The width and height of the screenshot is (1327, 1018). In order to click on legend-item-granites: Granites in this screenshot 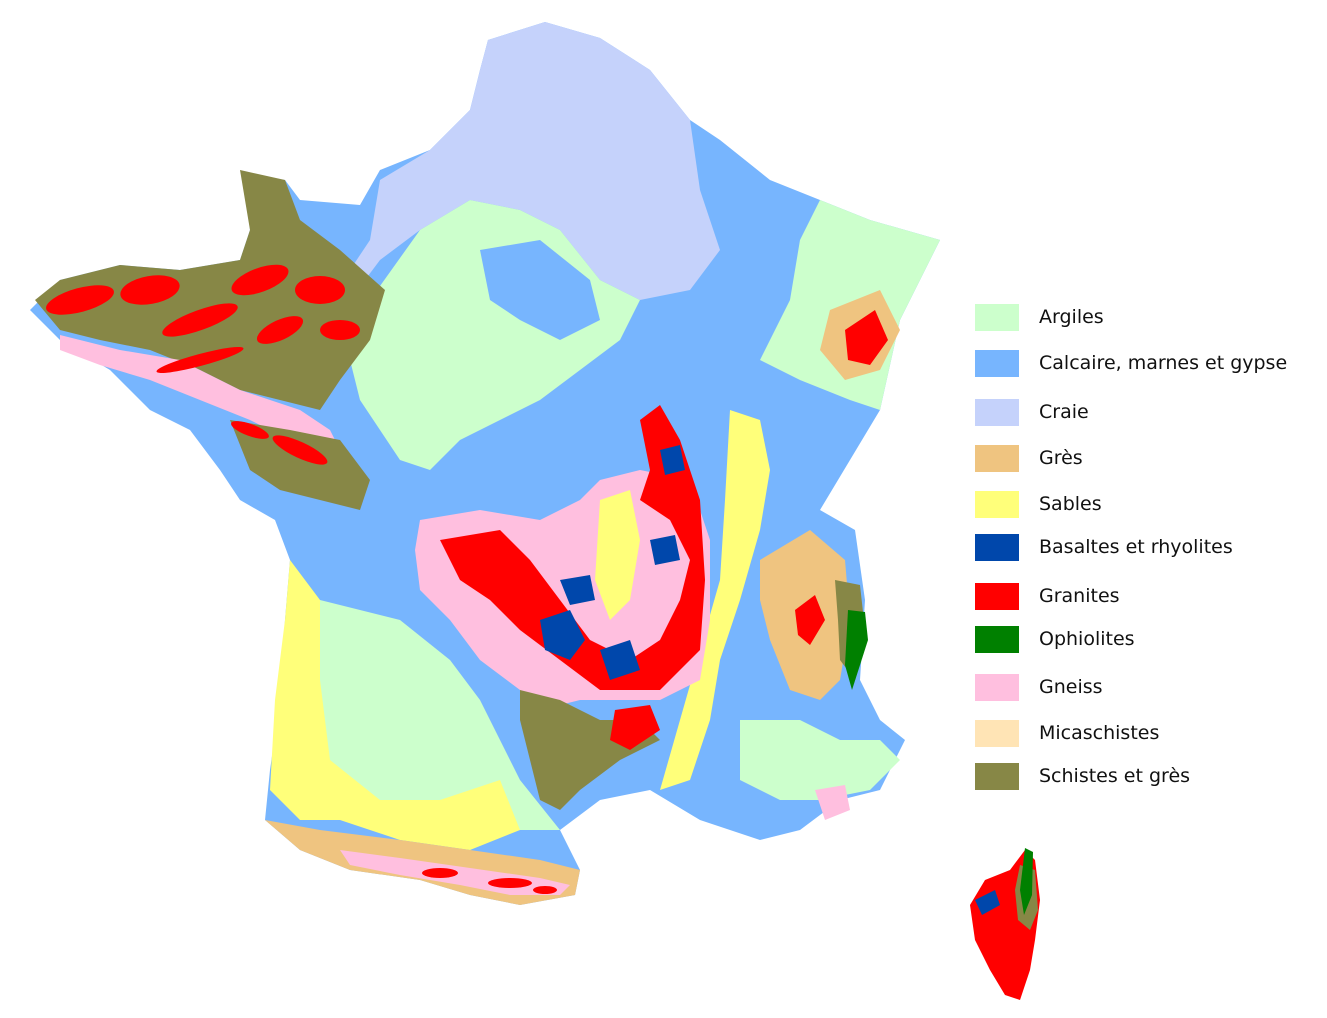, I will do `click(1047, 596)`.